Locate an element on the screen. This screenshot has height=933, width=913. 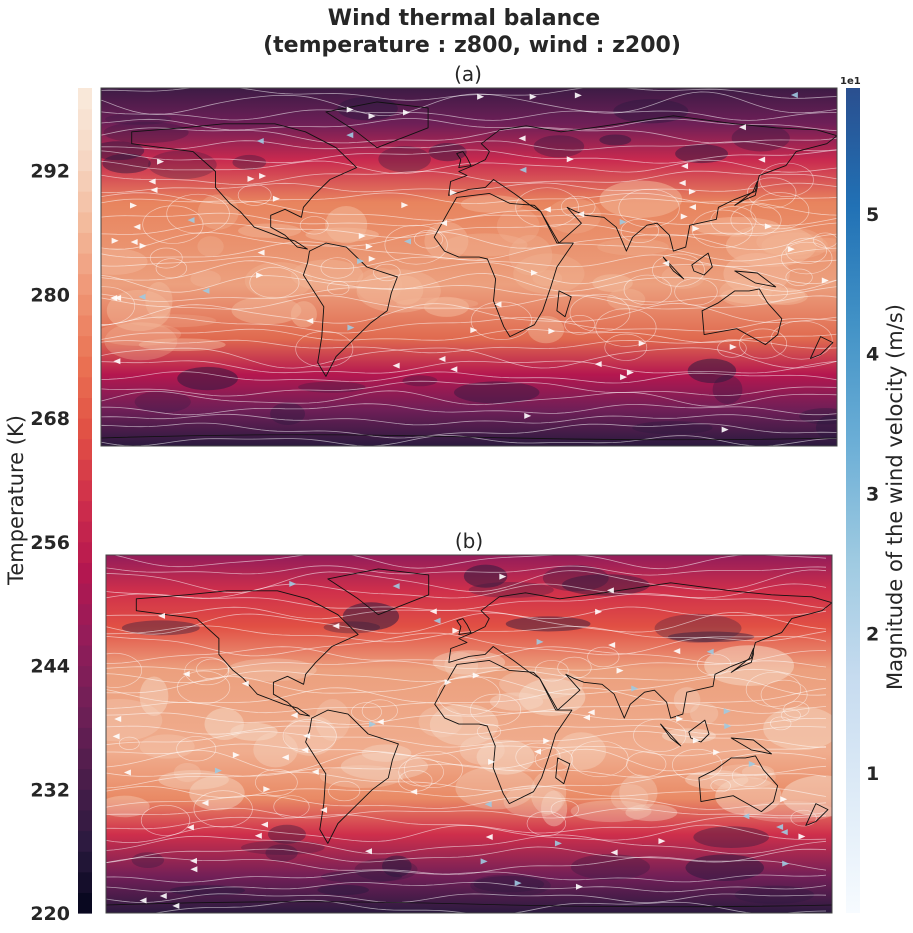
wind-colorbar-label: Magnitude of the wind velocity (m/s) is located at coordinates (895, 497).